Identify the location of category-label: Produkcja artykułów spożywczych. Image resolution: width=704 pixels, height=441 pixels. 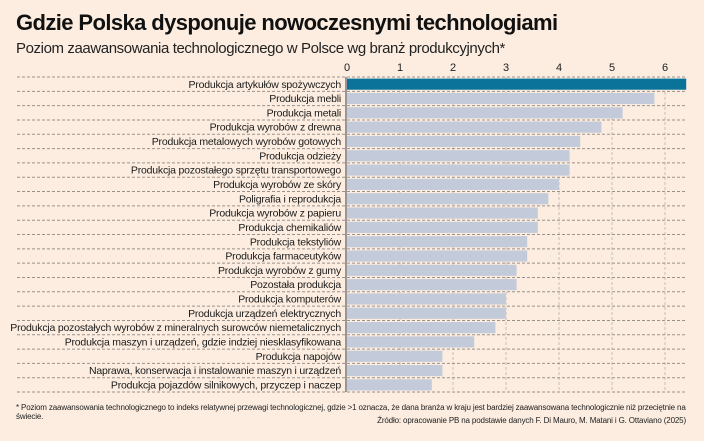
(264, 85).